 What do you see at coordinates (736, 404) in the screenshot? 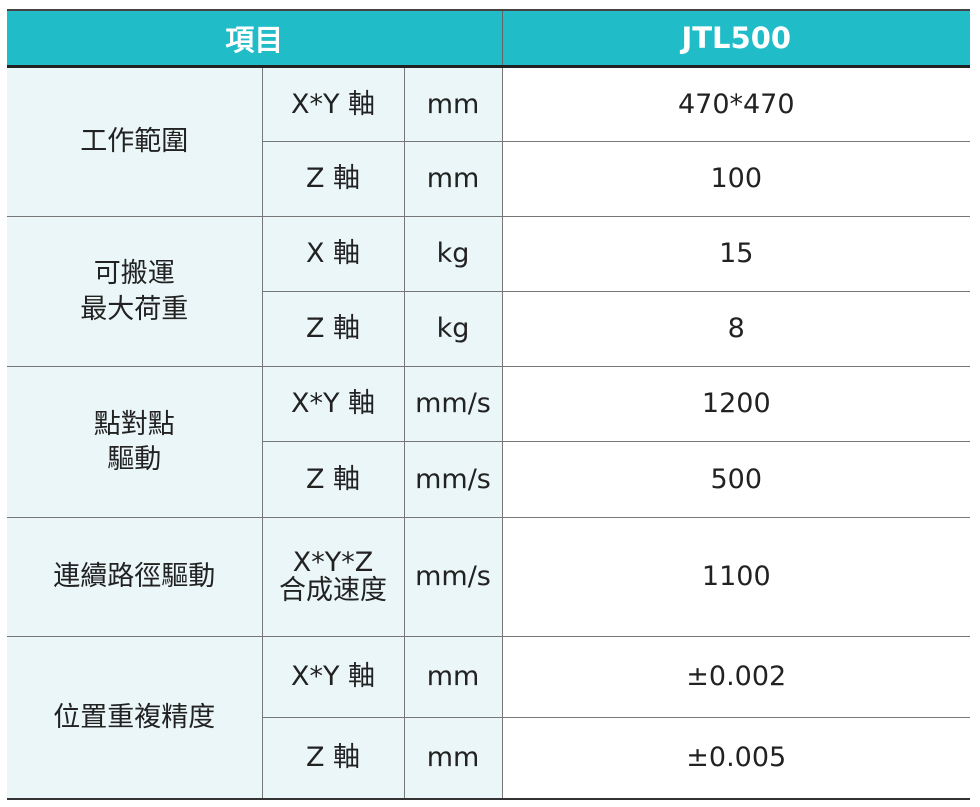
I see `value-cell: 1200` at bounding box center [736, 404].